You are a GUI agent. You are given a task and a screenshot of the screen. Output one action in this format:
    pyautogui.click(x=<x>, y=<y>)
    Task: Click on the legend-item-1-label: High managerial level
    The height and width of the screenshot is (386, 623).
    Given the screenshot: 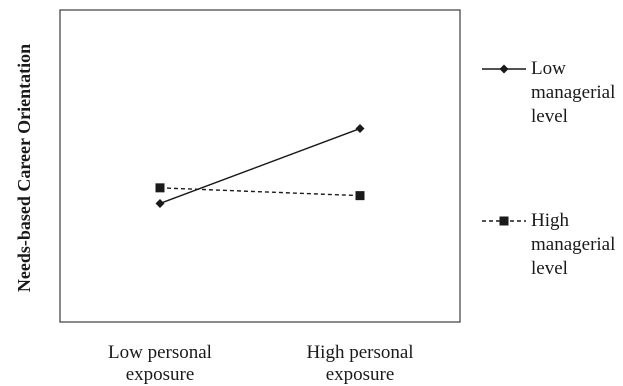 What is the action you would take?
    pyautogui.click(x=573, y=244)
    